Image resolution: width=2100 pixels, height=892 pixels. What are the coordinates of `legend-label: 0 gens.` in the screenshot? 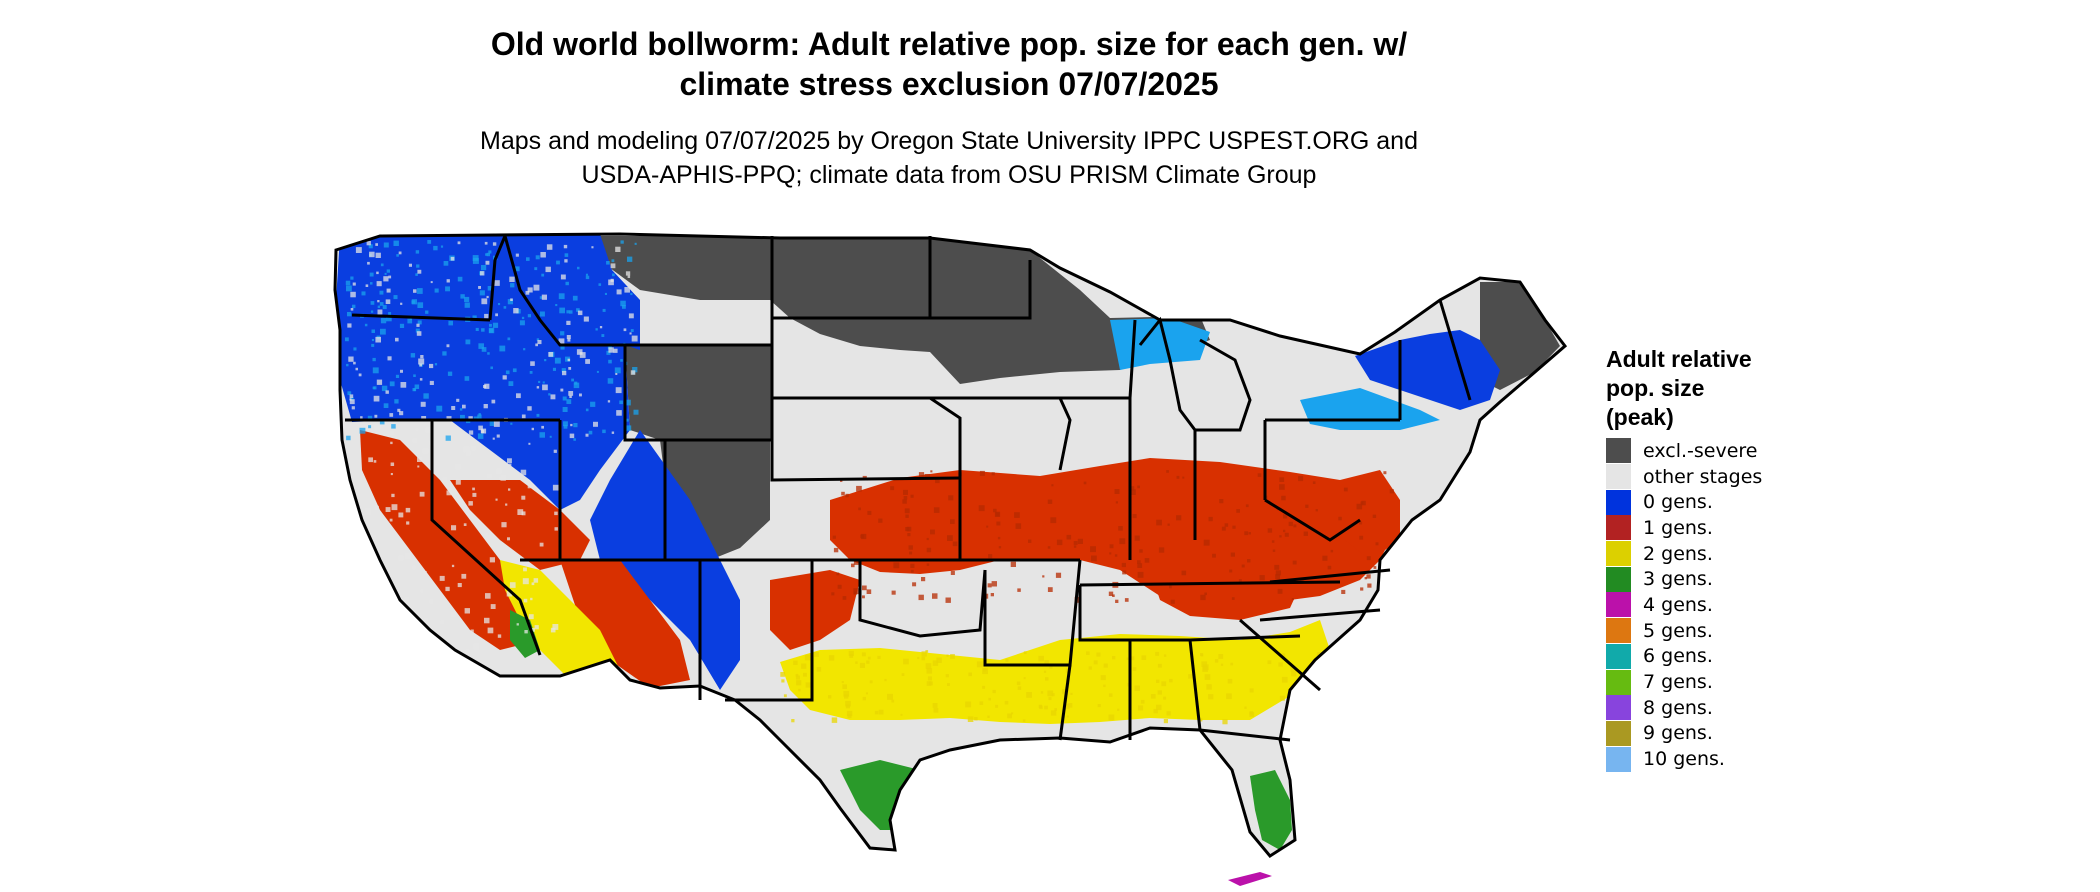 It's located at (1678, 502).